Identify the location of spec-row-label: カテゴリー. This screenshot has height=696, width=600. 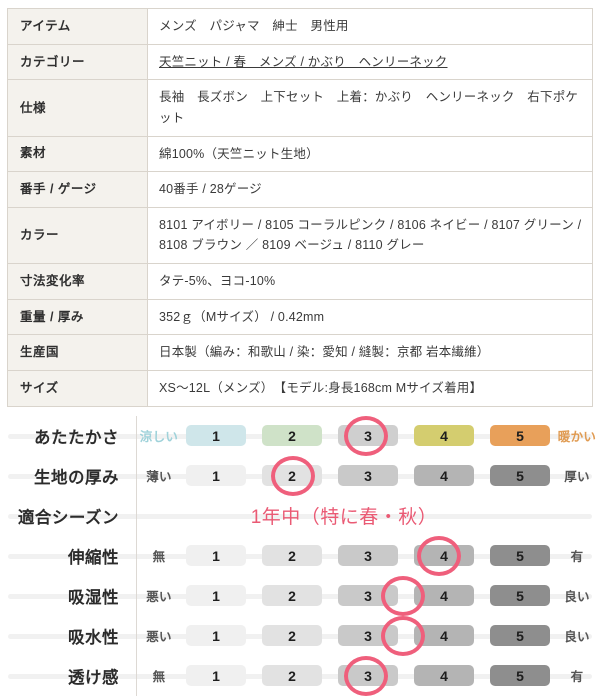
(77, 62).